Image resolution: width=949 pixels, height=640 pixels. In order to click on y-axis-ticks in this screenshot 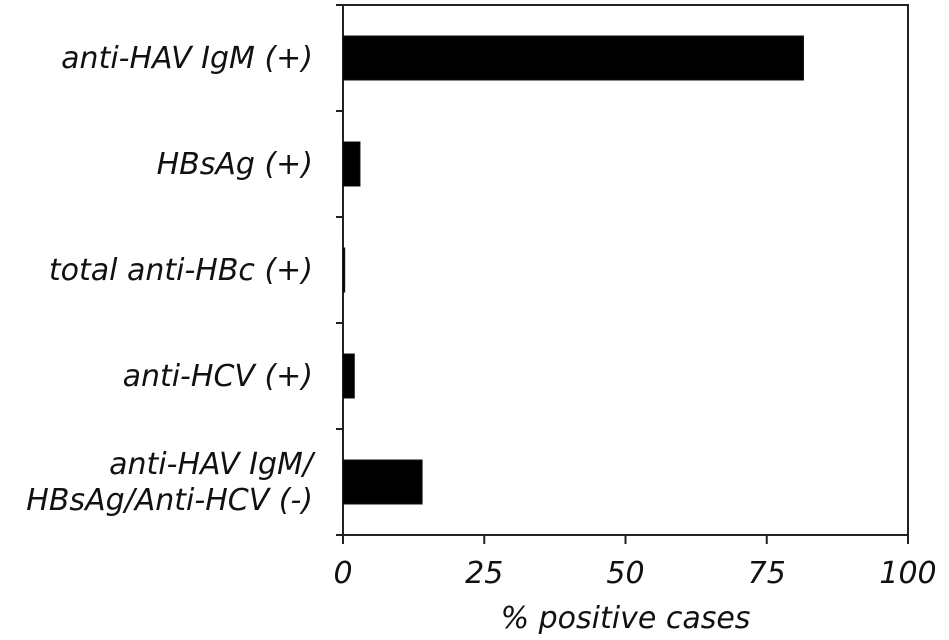, I will do `click(339, 270)`.